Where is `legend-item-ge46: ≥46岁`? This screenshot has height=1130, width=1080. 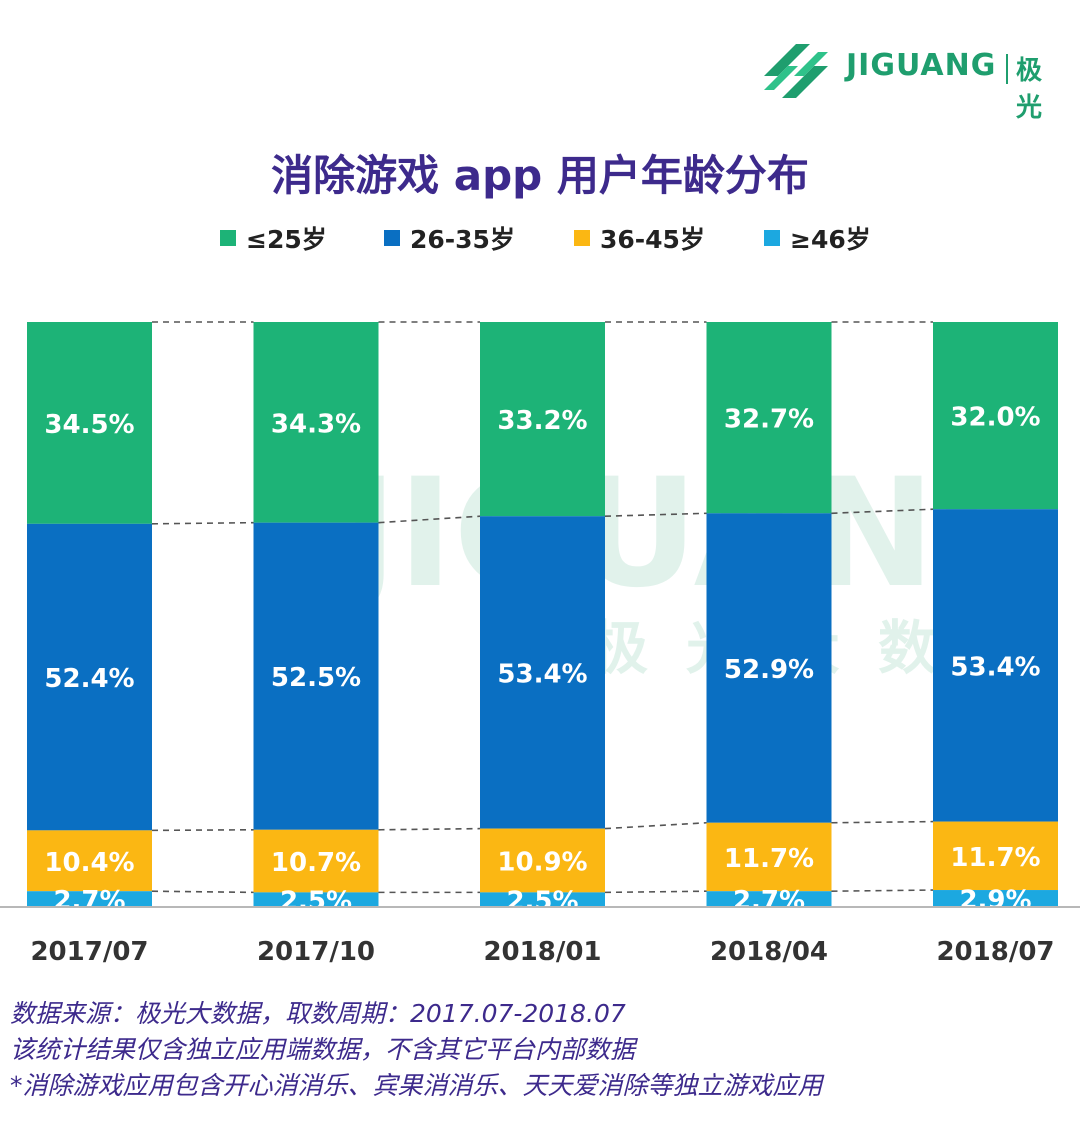 legend-item-ge46: ≥46岁 is located at coordinates (817, 238).